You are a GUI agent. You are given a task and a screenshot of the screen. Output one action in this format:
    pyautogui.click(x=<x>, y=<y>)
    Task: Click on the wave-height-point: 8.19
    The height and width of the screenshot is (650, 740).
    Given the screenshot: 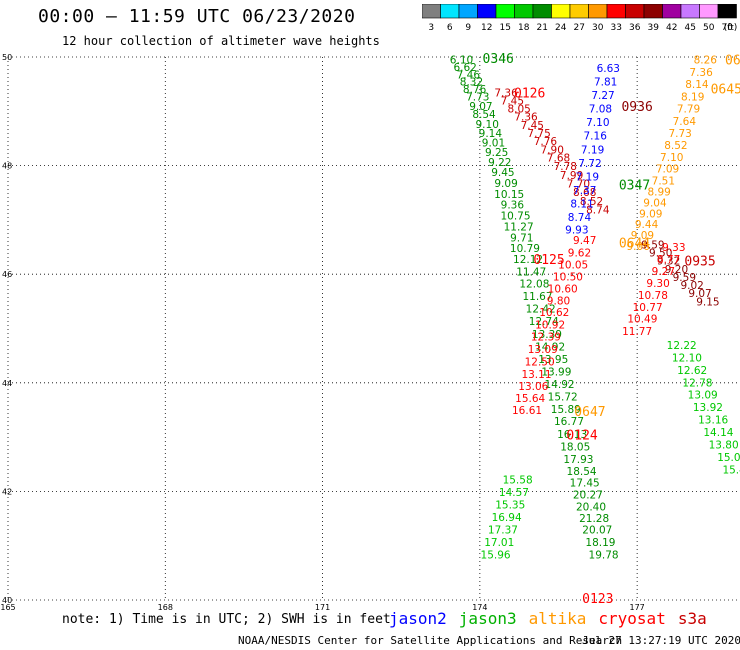 What is the action you would take?
    pyautogui.click(x=692, y=98)
    